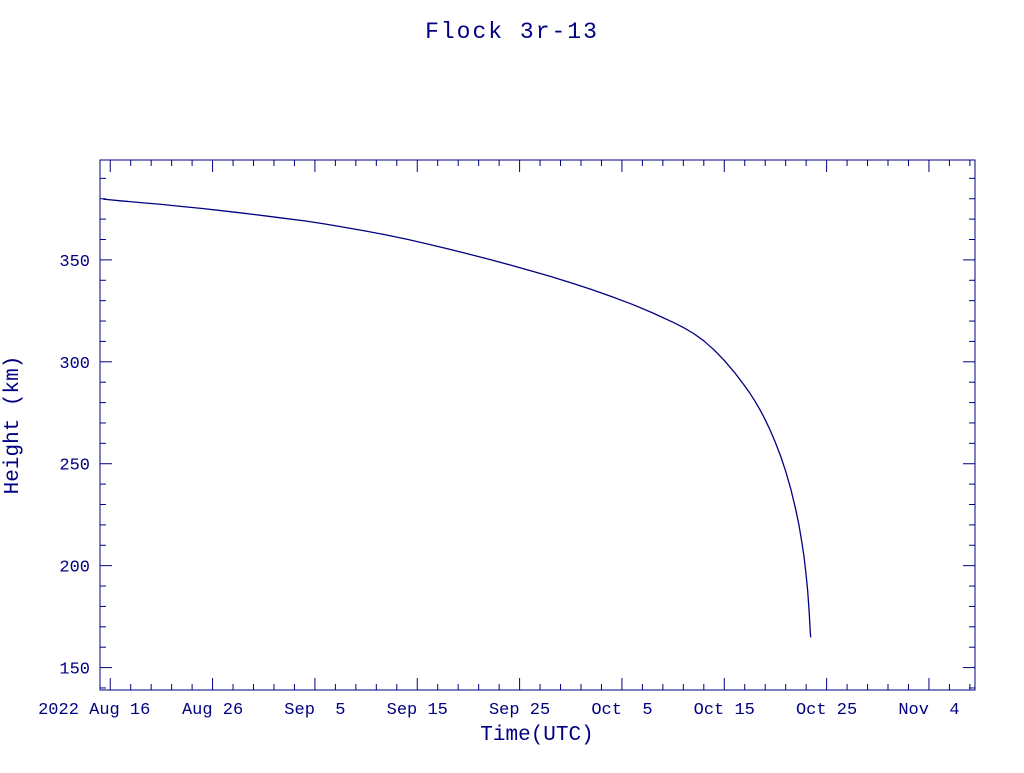  Describe the element at coordinates (519, 710) in the screenshot. I see `x-tick-label: Sep 25` at that location.